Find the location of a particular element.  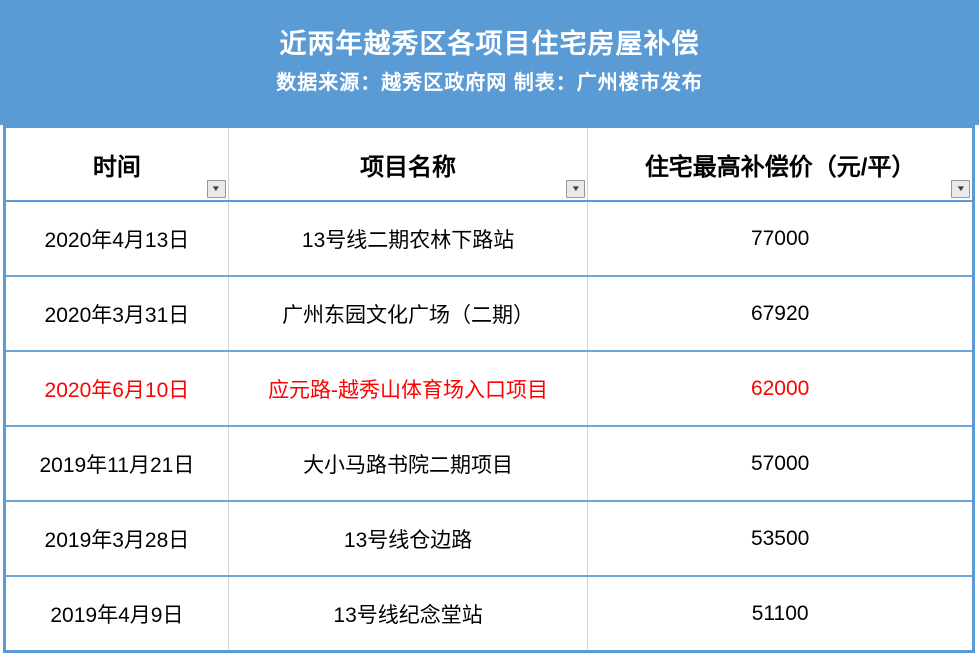

cell-project: 13号线仓边路 is located at coordinates (407, 539).